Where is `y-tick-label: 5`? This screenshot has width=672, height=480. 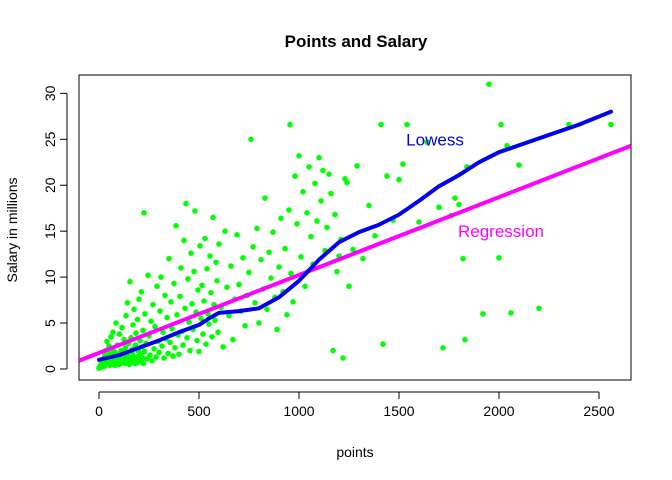 y-tick-label: 5 is located at coordinates (50, 323).